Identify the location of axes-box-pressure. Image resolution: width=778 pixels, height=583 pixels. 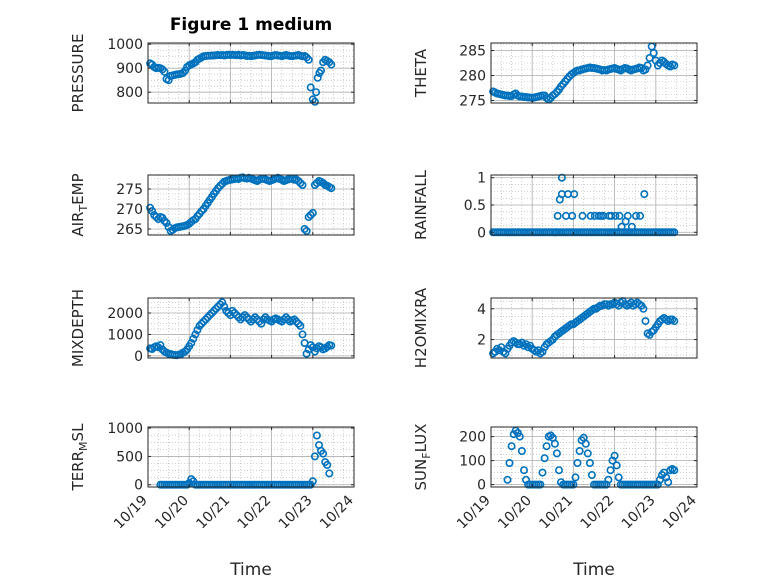
(251, 73).